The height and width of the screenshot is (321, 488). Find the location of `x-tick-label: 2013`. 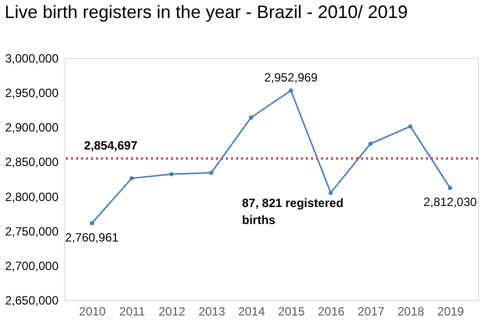

x-tick-label: 2013 is located at coordinates (212, 311).